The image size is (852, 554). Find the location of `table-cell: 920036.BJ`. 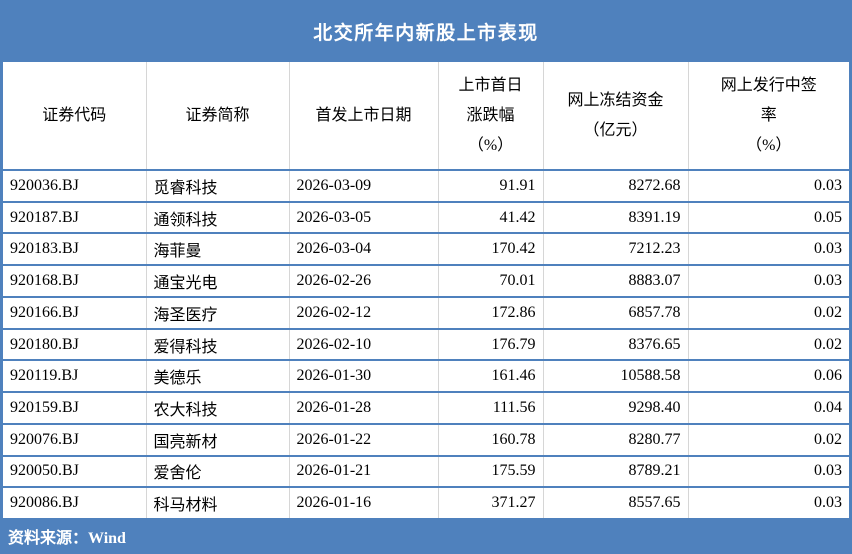

table-cell: 920036.BJ is located at coordinates (74, 185).